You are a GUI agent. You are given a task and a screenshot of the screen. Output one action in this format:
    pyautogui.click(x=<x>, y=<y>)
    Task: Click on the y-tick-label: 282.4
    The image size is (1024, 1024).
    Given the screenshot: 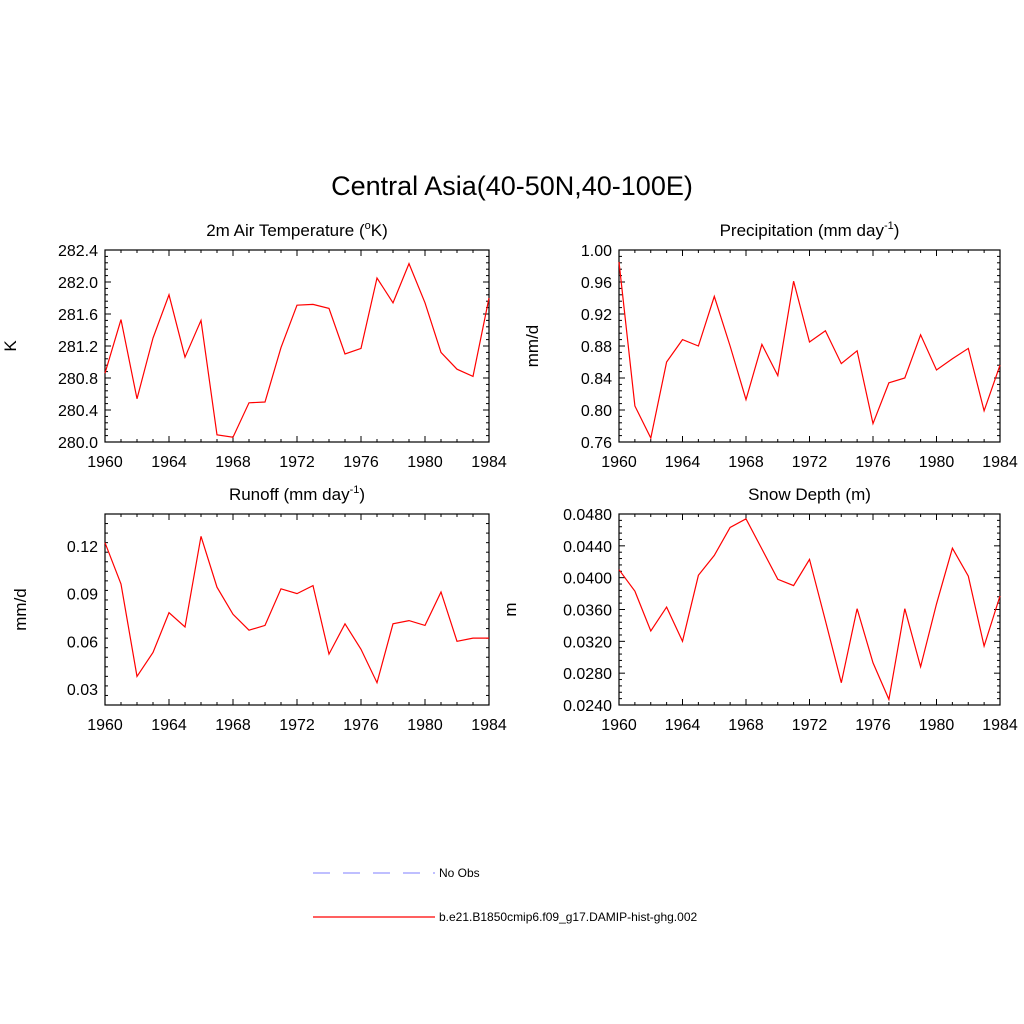 What is the action you would take?
    pyautogui.click(x=78, y=251)
    